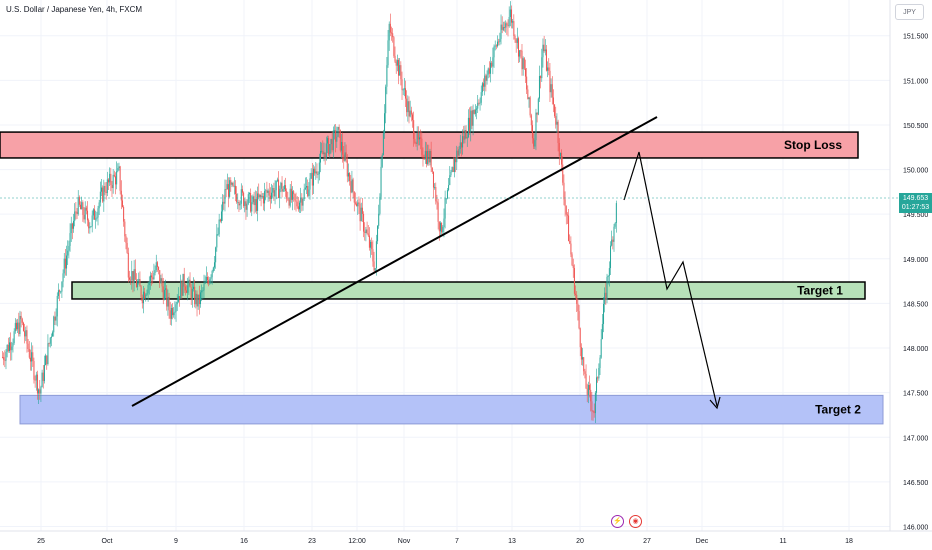  Describe the element at coordinates (670, 279) in the screenshot. I see `projection-arrow` at that location.